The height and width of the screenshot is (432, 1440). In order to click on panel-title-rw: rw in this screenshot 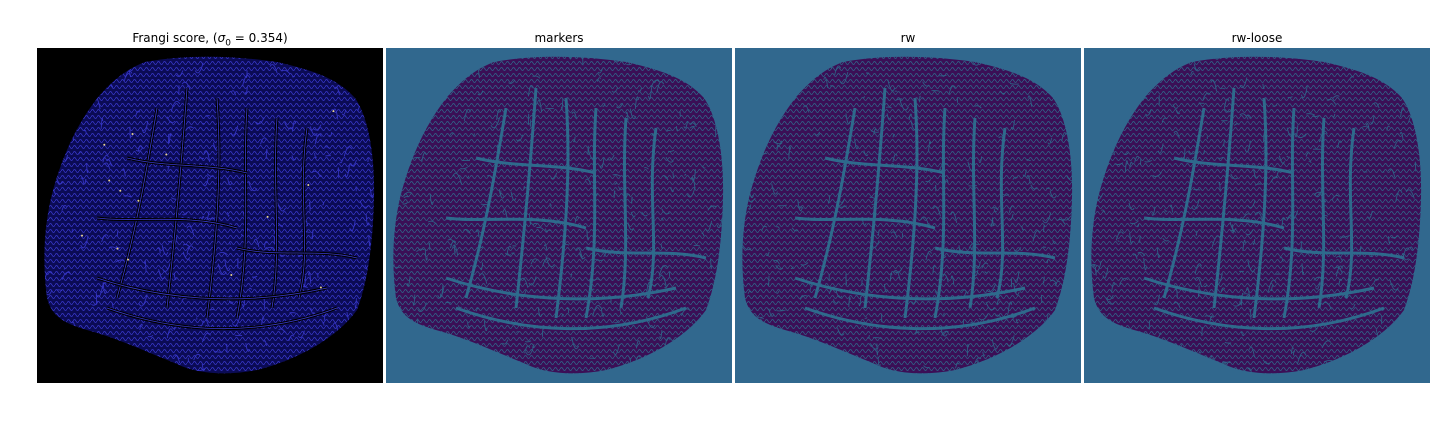, I will do `click(908, 38)`.